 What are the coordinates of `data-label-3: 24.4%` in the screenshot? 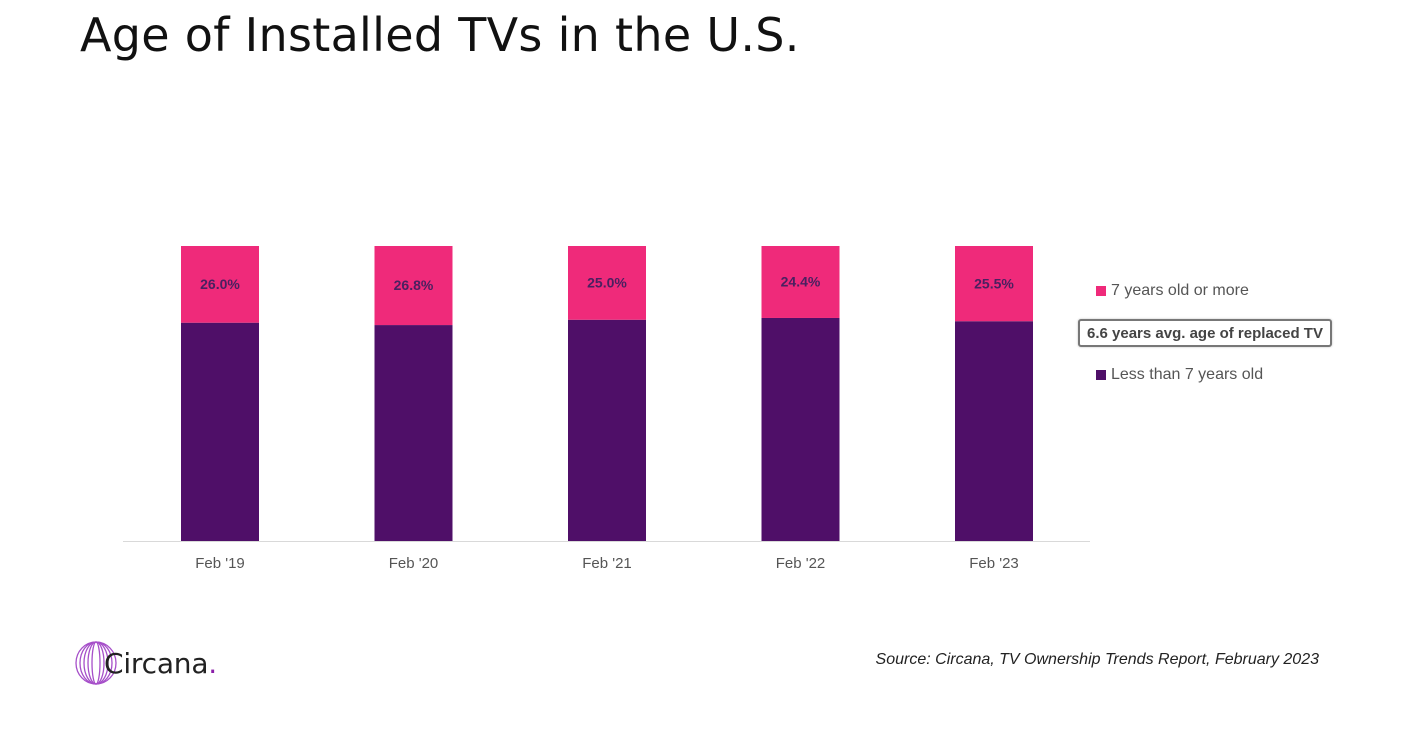 It's located at (801, 282).